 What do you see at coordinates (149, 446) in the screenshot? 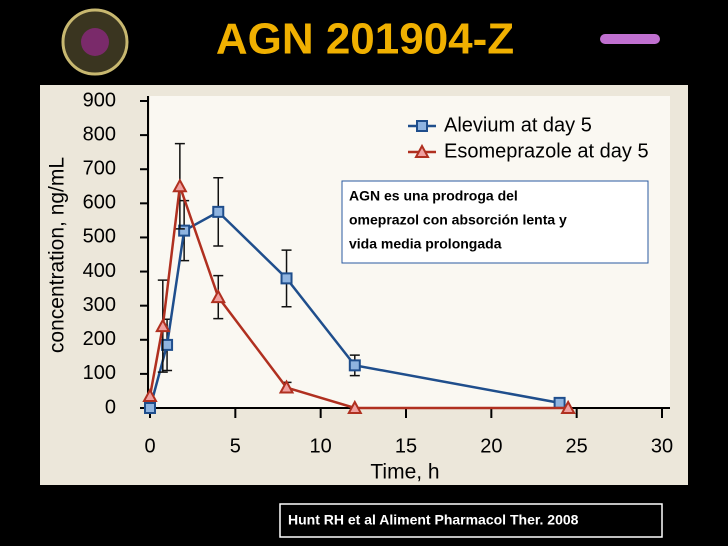
I see `x-tick-label: 0` at bounding box center [149, 446].